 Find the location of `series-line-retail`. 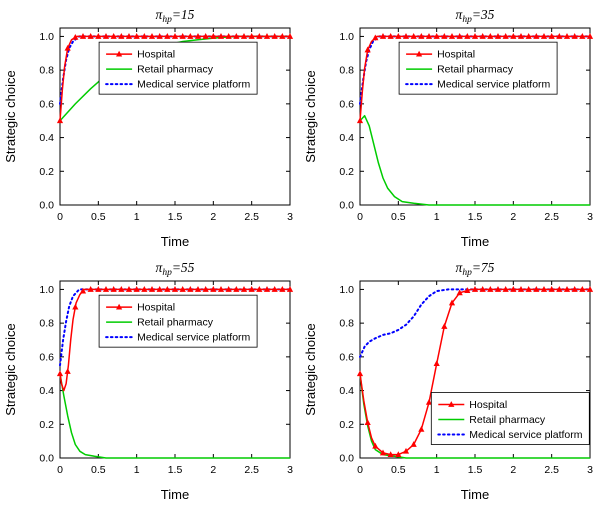

series-line-retail is located at coordinates (474, 160).